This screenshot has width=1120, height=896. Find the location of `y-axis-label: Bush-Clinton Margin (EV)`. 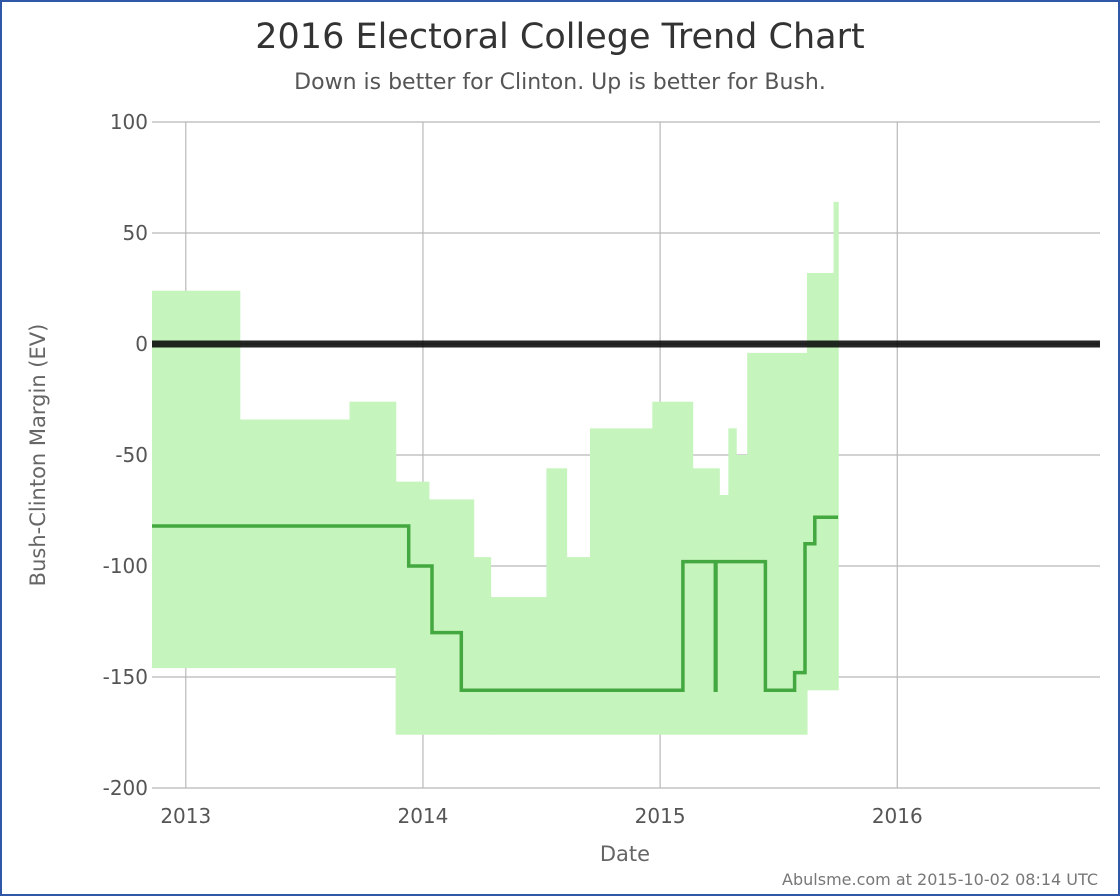

y-axis-label: Bush-Clinton Margin (EV) is located at coordinates (38, 455).